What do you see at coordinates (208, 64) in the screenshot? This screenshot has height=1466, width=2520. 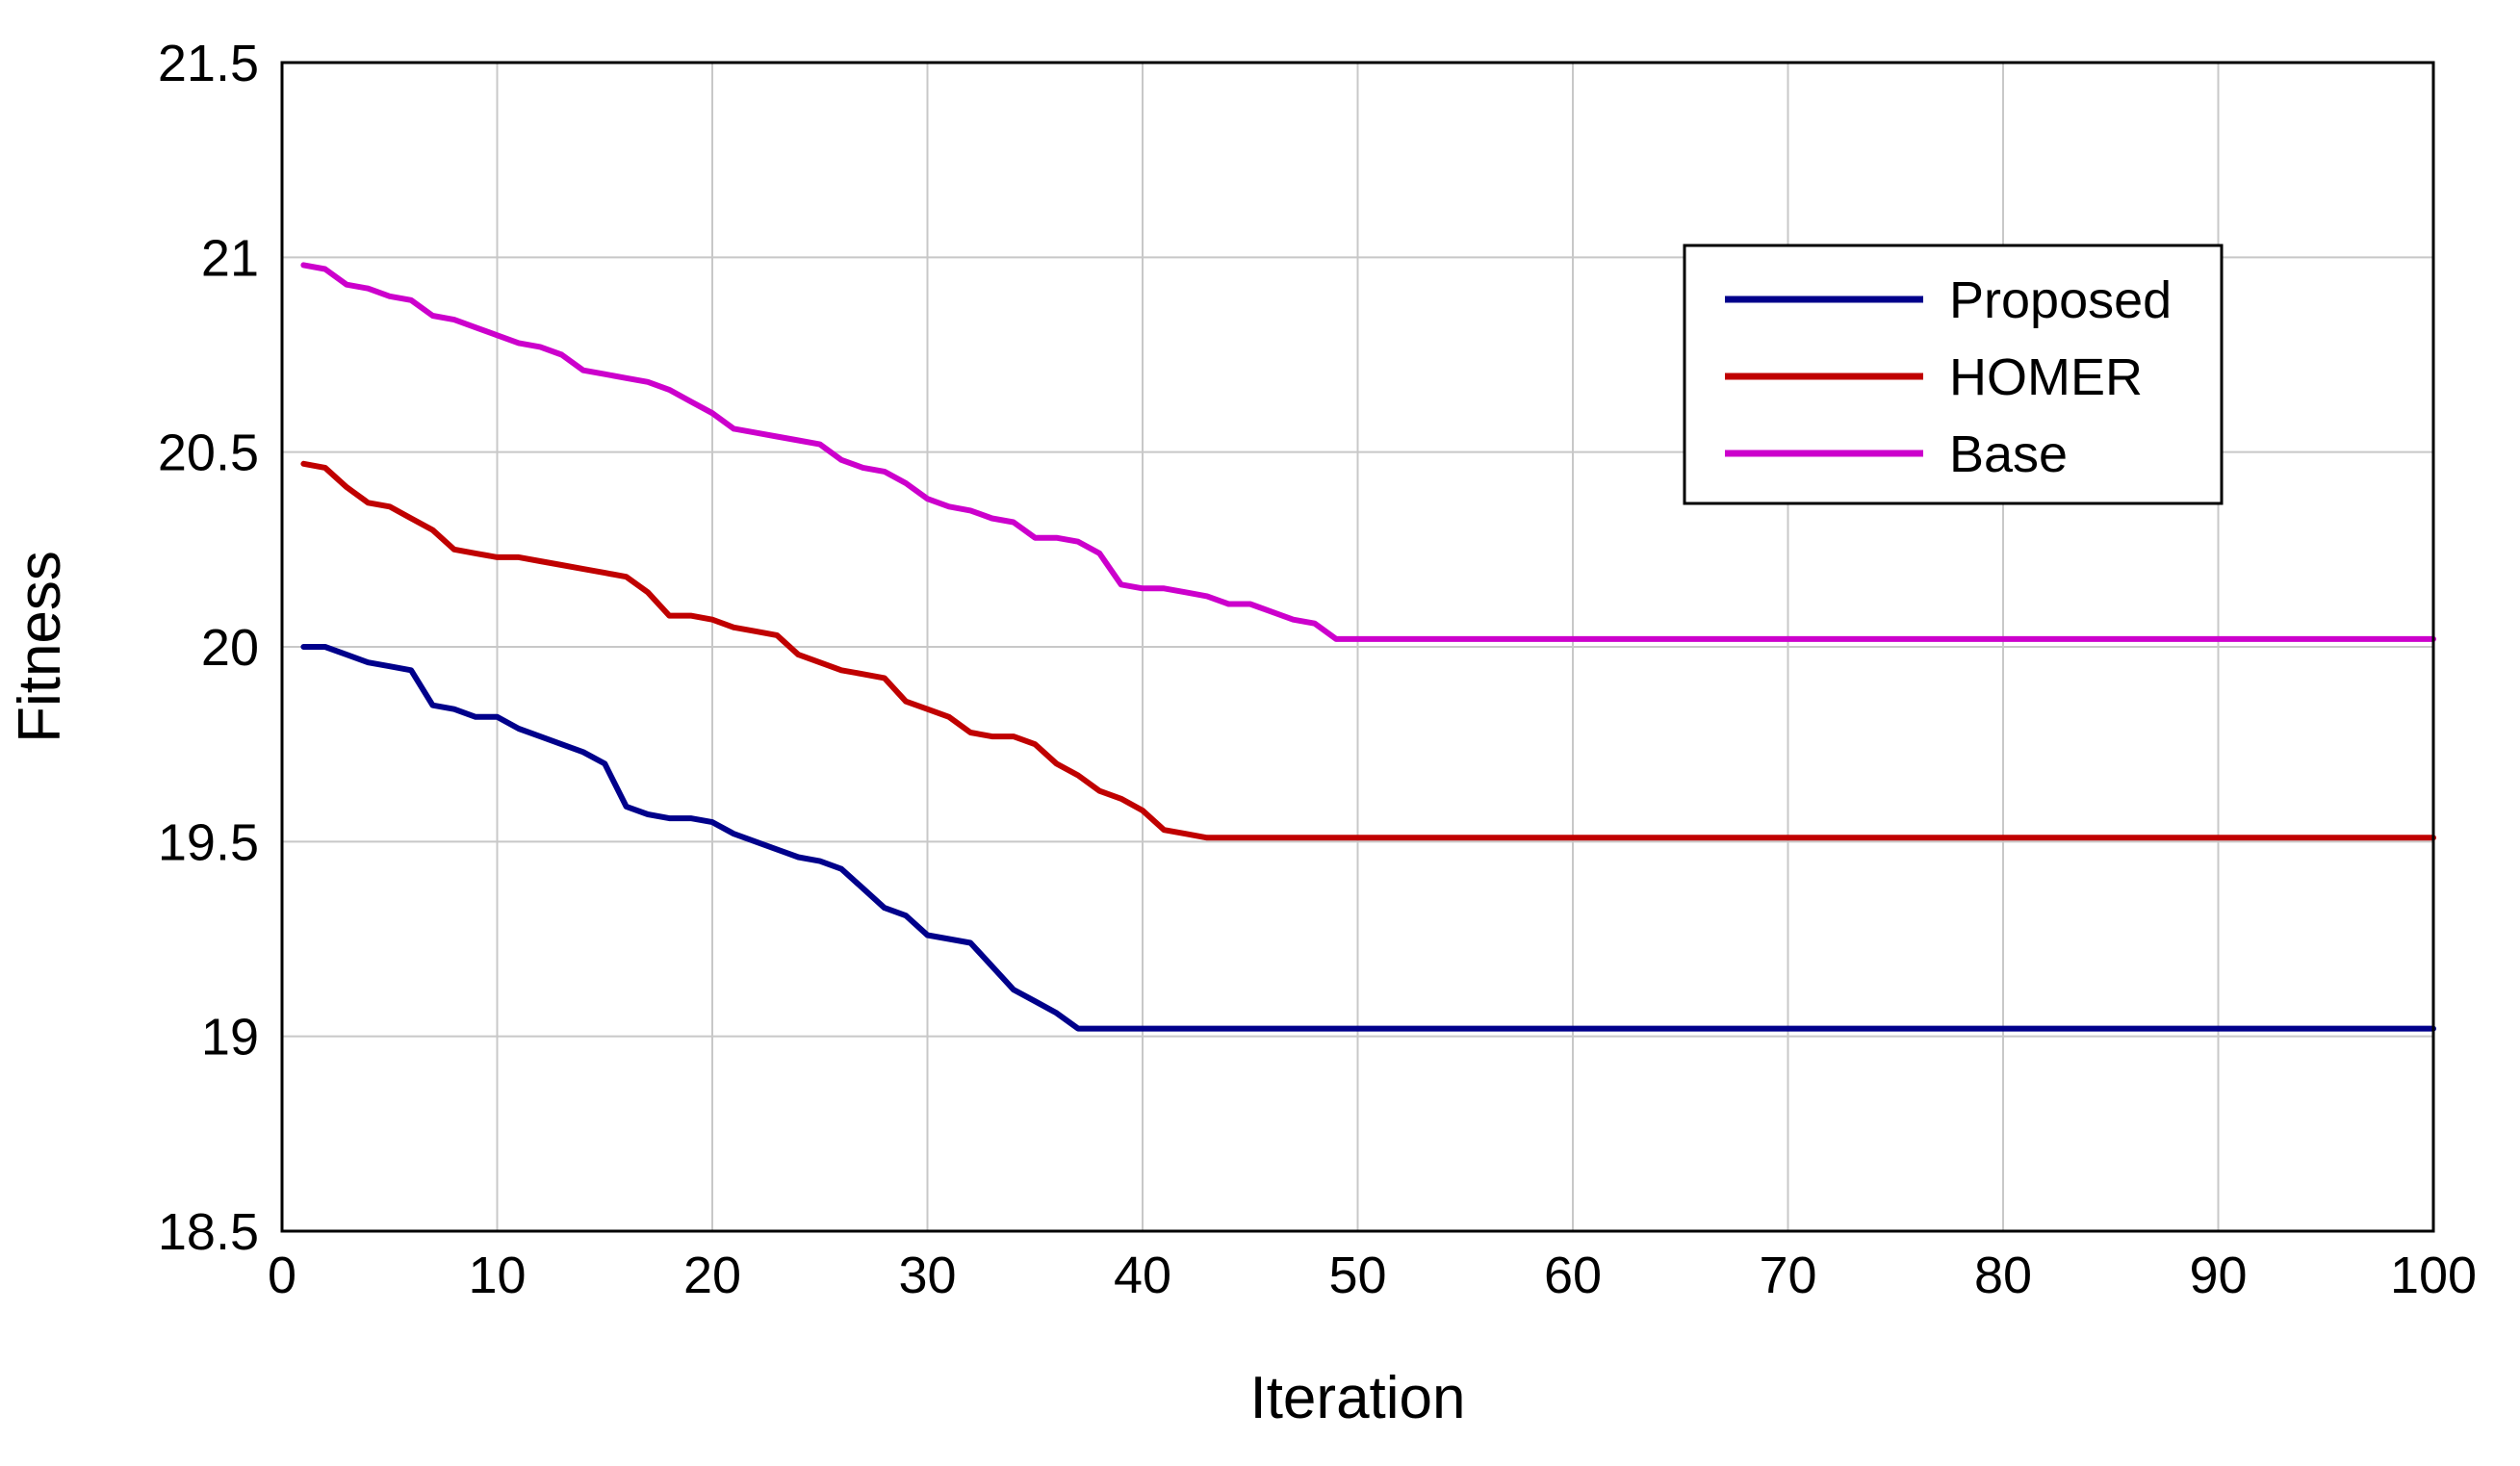 I see `y-tick-label: 21.5` at bounding box center [208, 64].